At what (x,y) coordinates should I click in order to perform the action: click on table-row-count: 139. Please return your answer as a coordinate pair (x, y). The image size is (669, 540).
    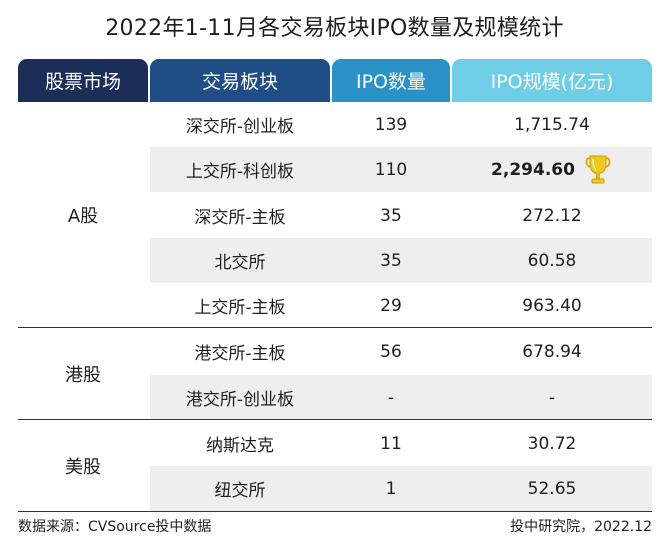
    Looking at the image, I should click on (391, 124).